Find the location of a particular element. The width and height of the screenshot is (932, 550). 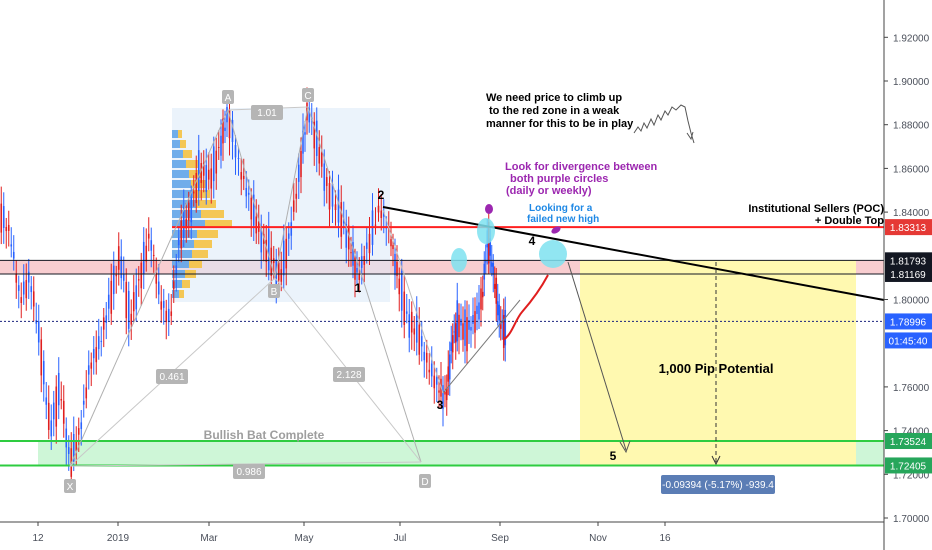

price-label: 1.73524 is located at coordinates (908, 441).